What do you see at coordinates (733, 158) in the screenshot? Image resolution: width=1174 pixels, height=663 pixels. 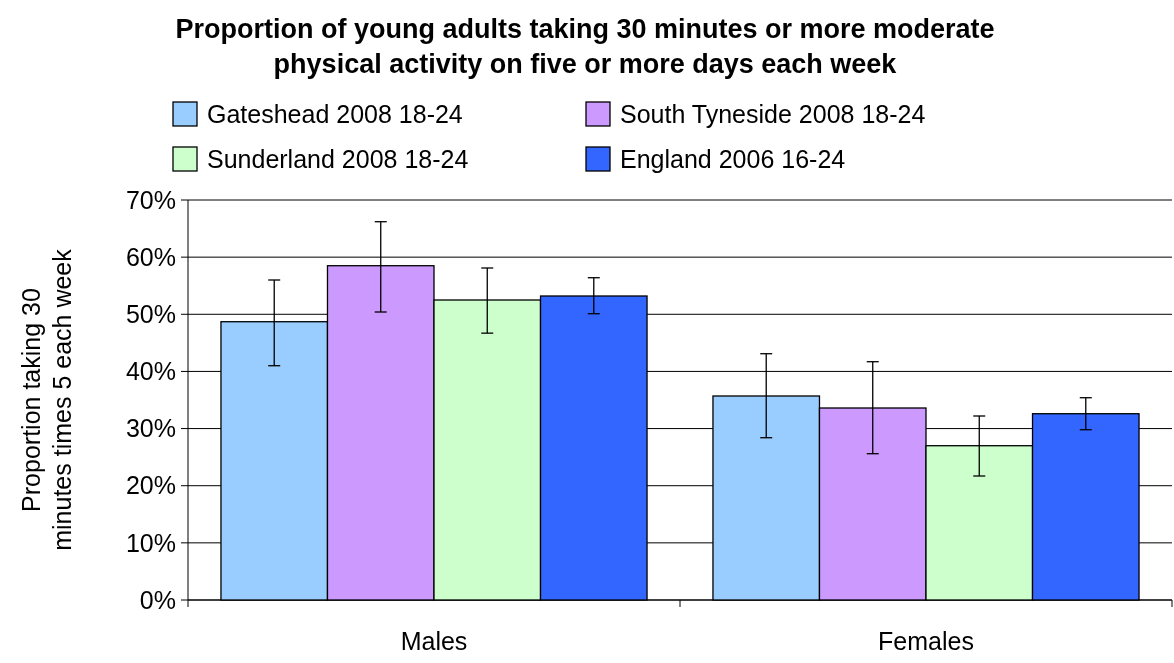 I see `legend-label: England 2006 16-24` at bounding box center [733, 158].